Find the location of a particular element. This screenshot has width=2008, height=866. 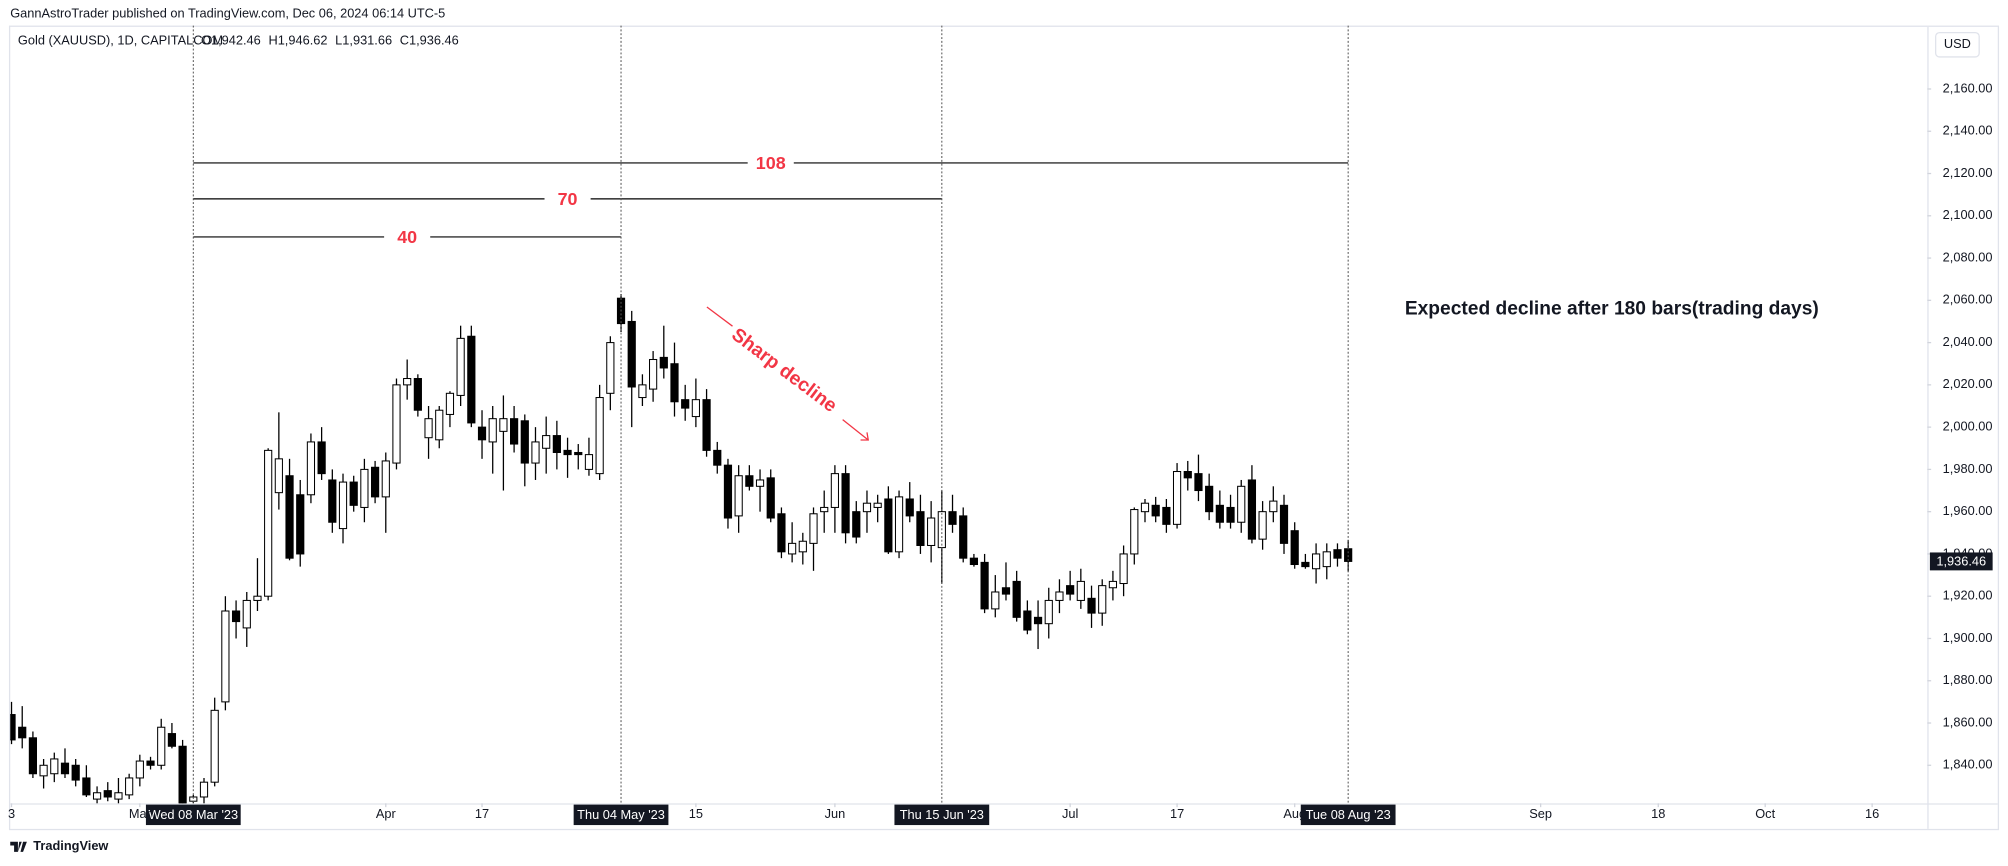

date-marker-label: Thu 15 Jun '23 is located at coordinates (942, 814).